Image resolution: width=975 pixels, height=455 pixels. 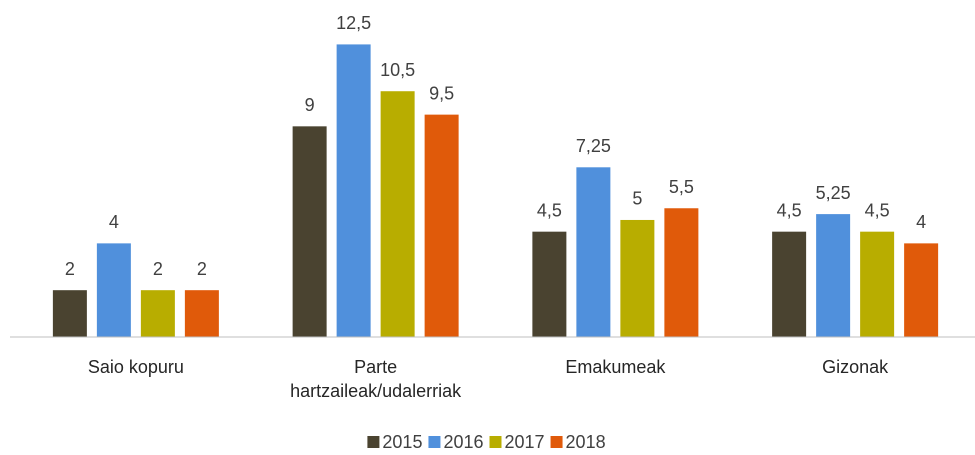 What do you see at coordinates (833, 193) in the screenshot?
I see `data-label: 5,25` at bounding box center [833, 193].